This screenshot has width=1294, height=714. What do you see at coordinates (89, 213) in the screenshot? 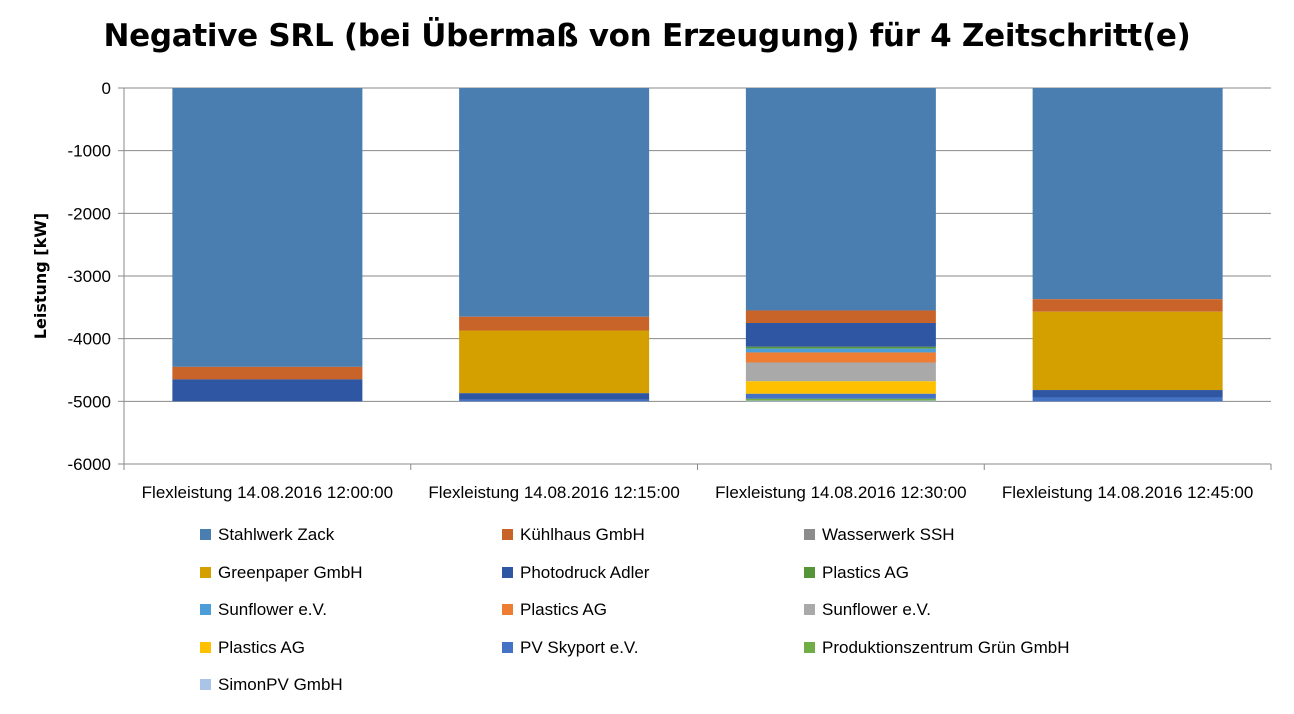
I see `y-tick-label: -2000` at bounding box center [89, 213].